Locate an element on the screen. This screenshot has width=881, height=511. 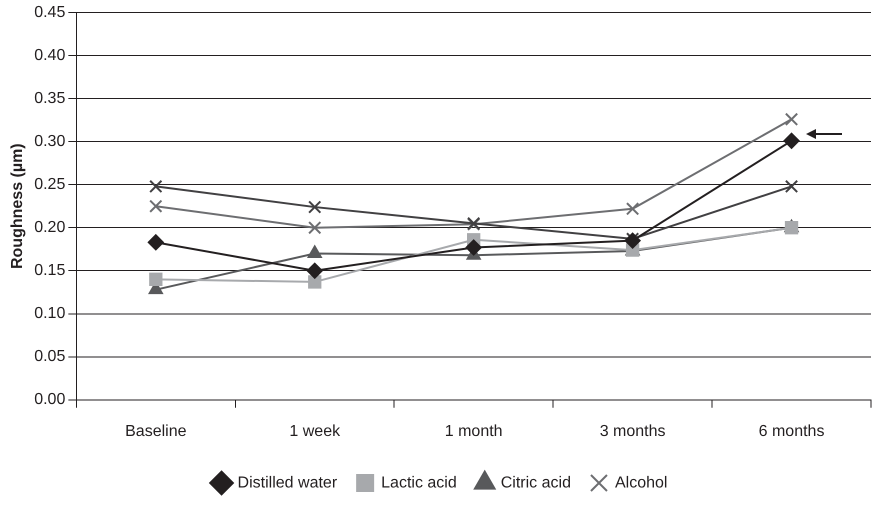
x-tick-label: 6 months is located at coordinates (791, 431).